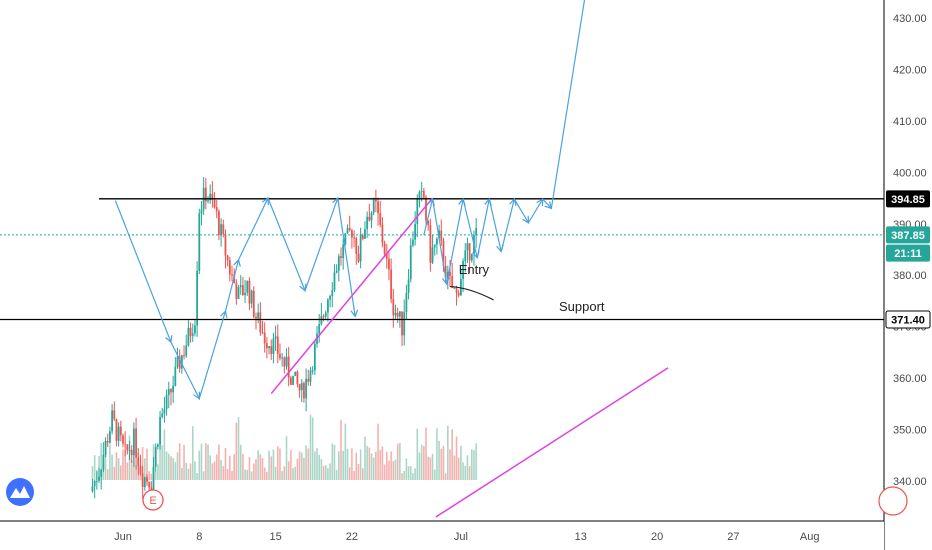 The height and width of the screenshot is (550, 932). What do you see at coordinates (505, 142) in the screenshot?
I see `projection-path` at bounding box center [505, 142].